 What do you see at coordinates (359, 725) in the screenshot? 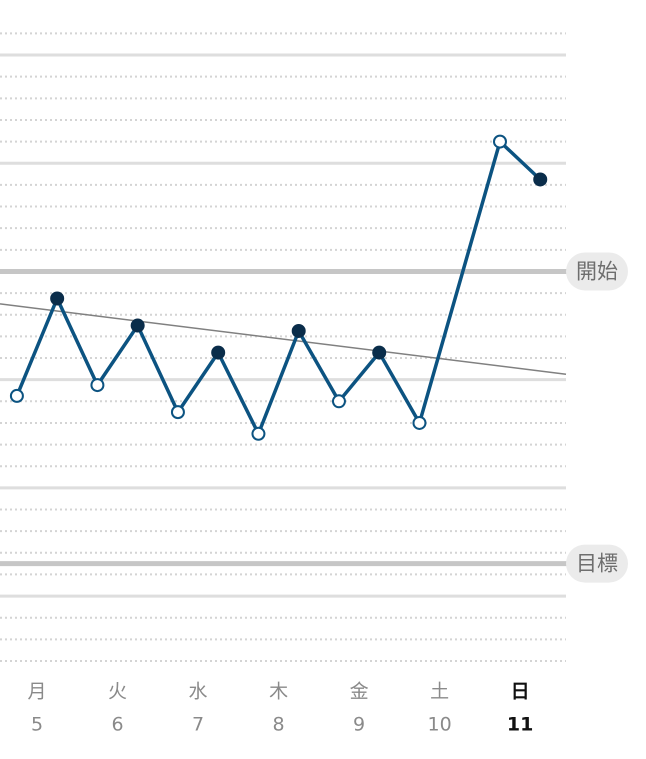
I see `x-tick-label: 9` at bounding box center [359, 725].